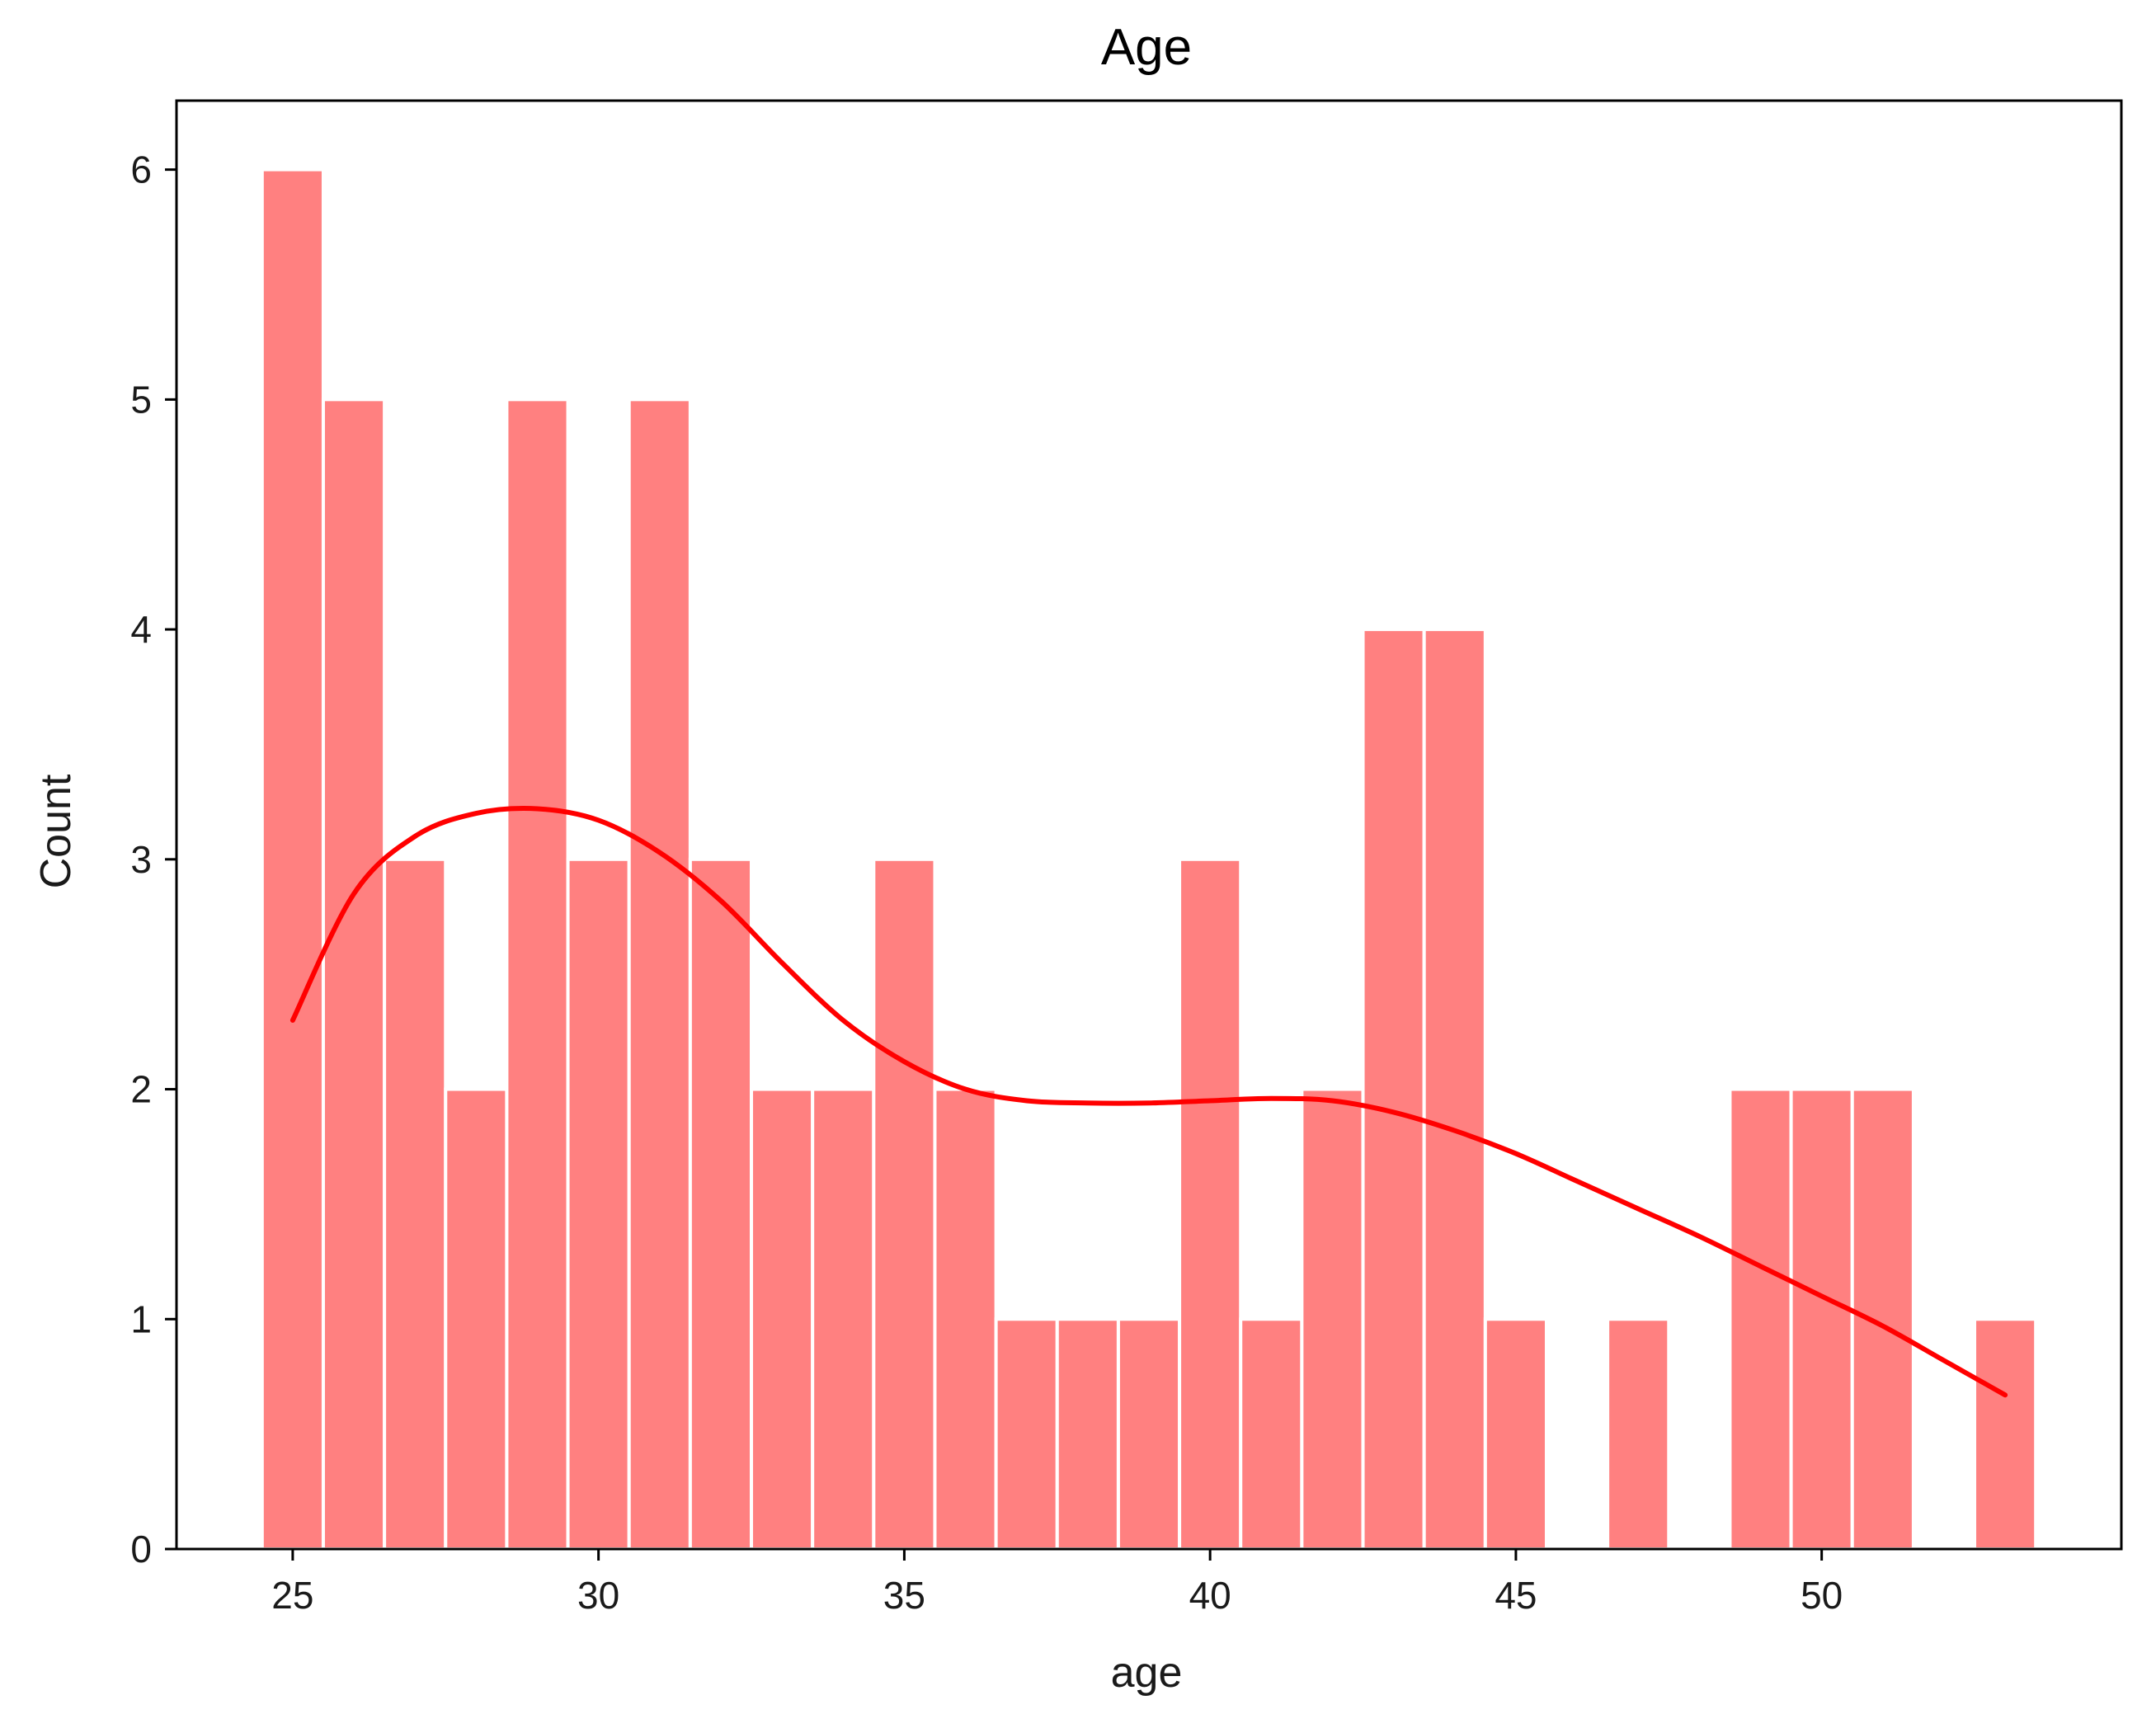  Describe the element at coordinates (1146, 47) in the screenshot. I see `chart-title: Age` at that location.